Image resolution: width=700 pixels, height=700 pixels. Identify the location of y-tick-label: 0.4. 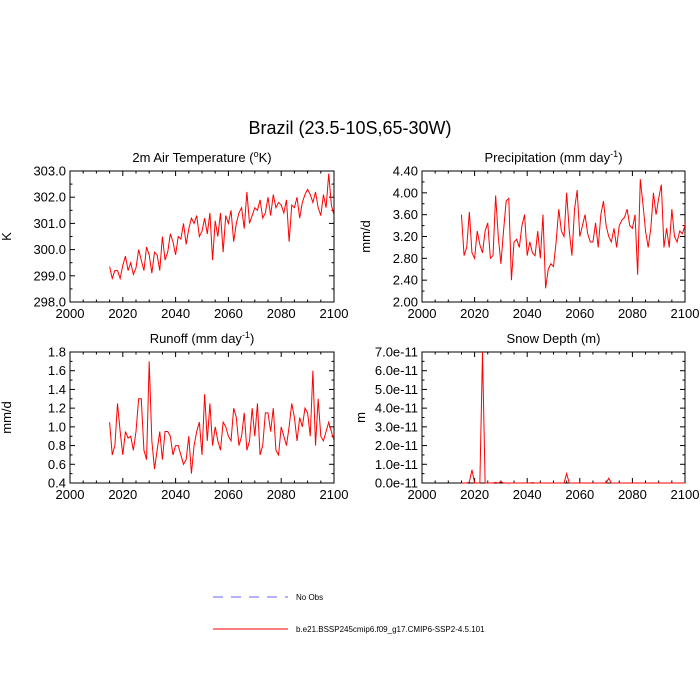
(57, 483).